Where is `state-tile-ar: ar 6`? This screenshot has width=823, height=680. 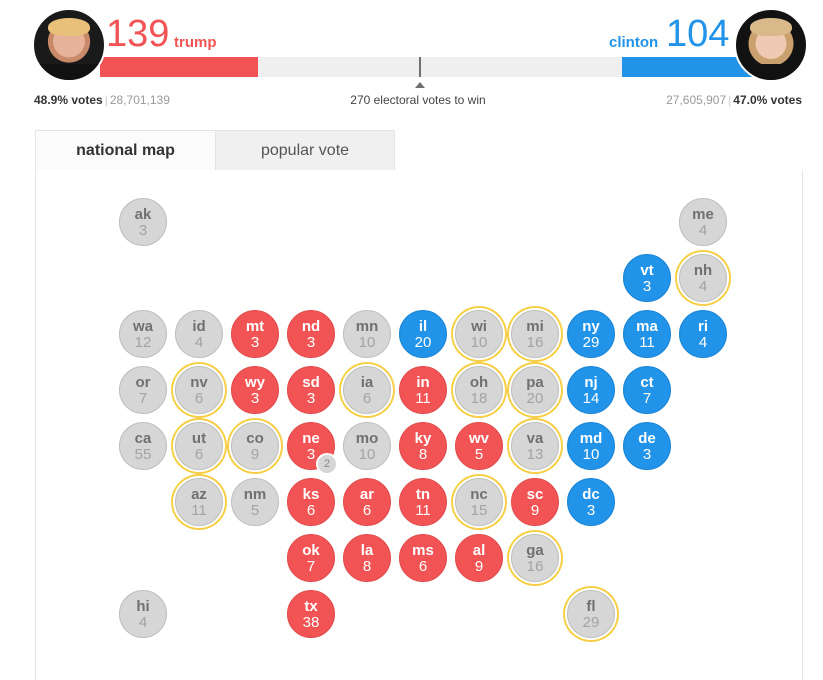 state-tile-ar: ar 6 is located at coordinates (367, 502).